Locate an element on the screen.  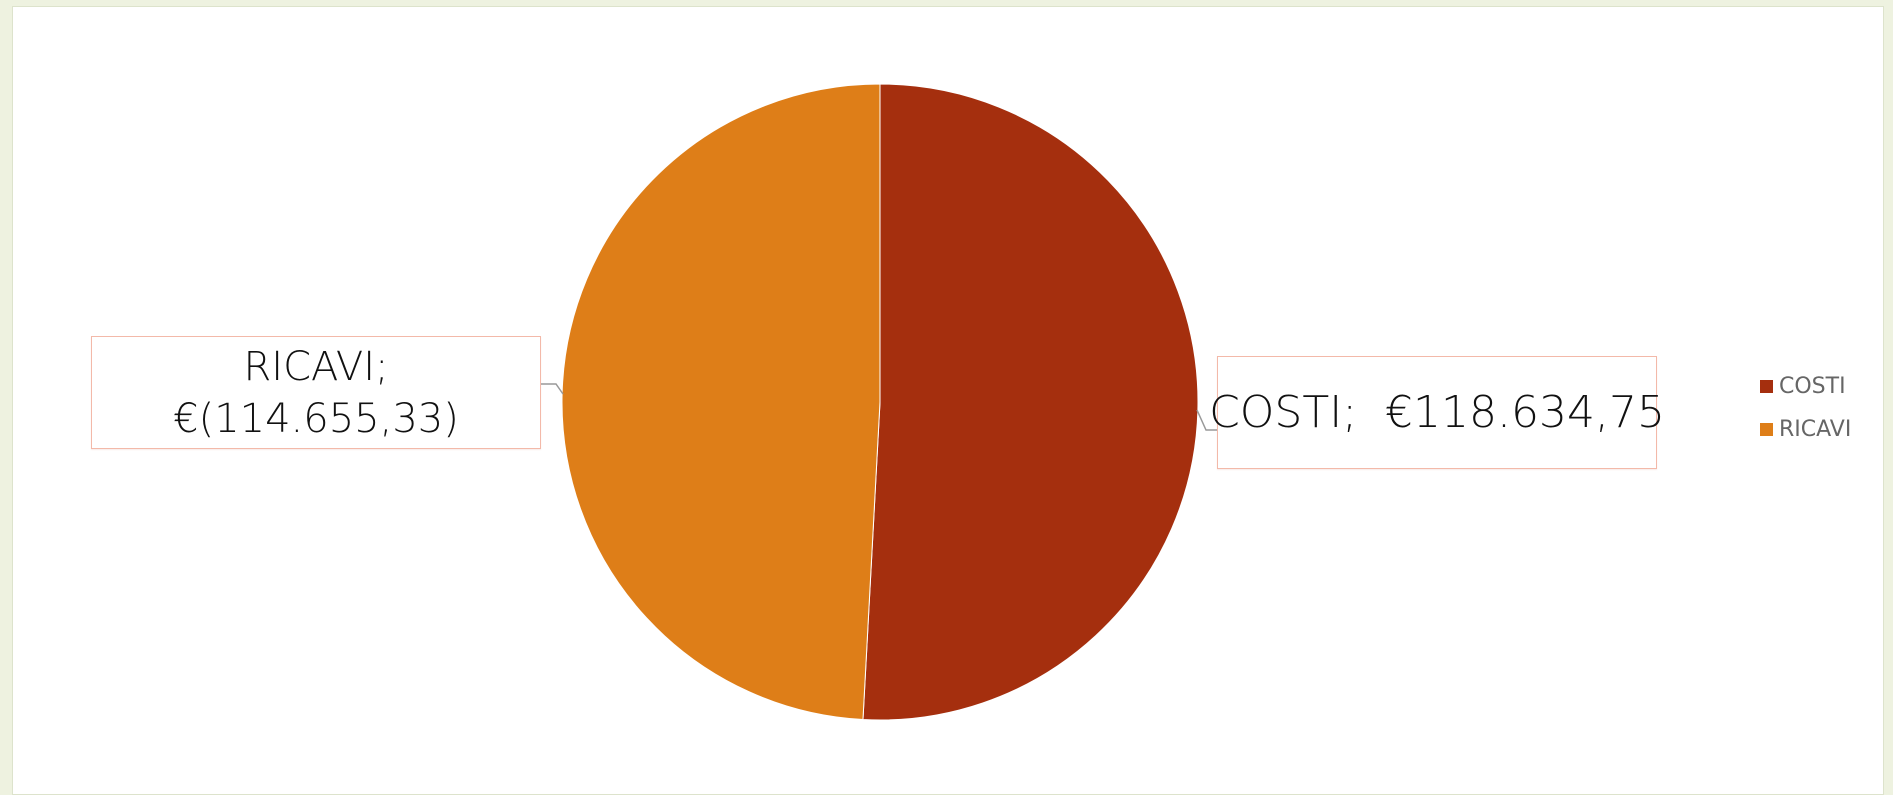
legend: COSTI RICAVI is located at coordinates (1805, 408).